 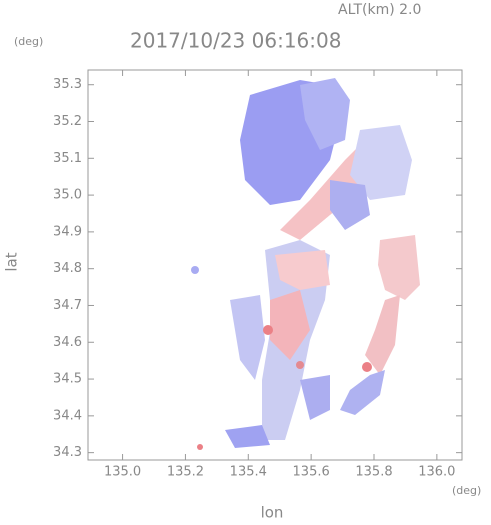 I want to click on x-tick-label: 135.0, so click(x=122, y=472).